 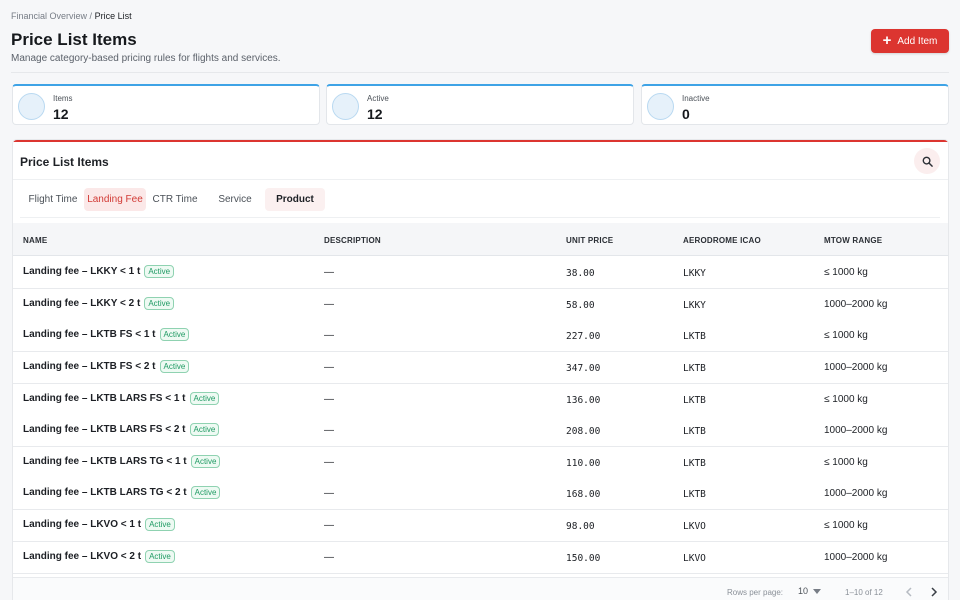 I want to click on breadcrumb-current: Price List, so click(x=113, y=16).